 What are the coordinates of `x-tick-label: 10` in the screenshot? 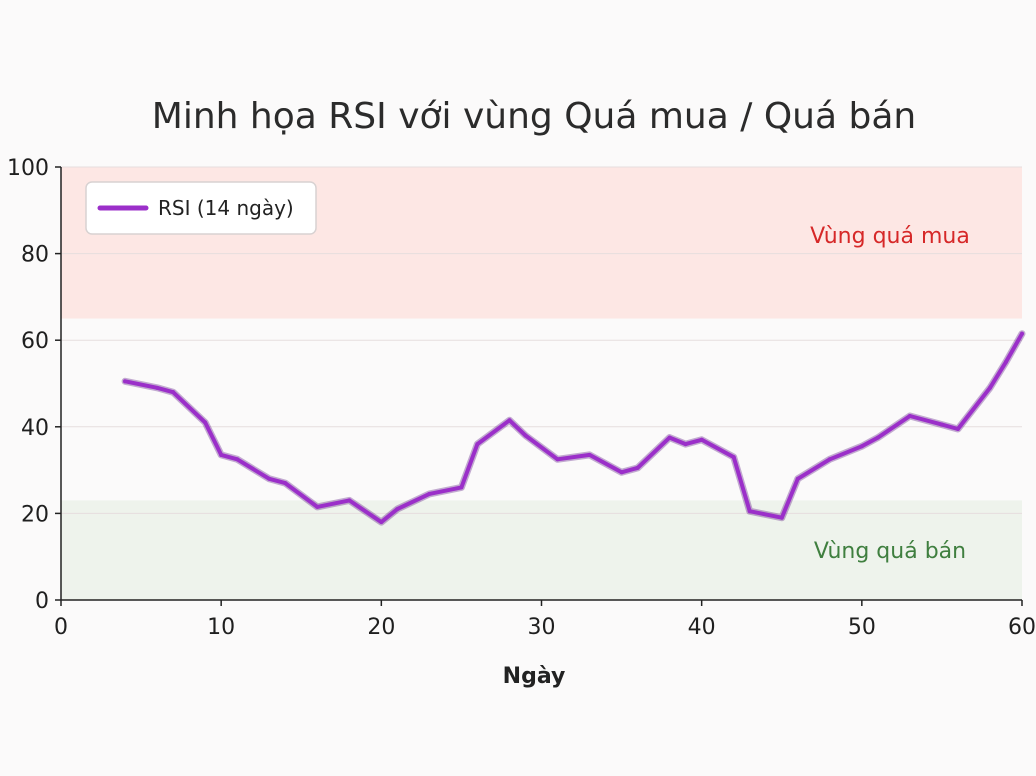 It's located at (221, 627).